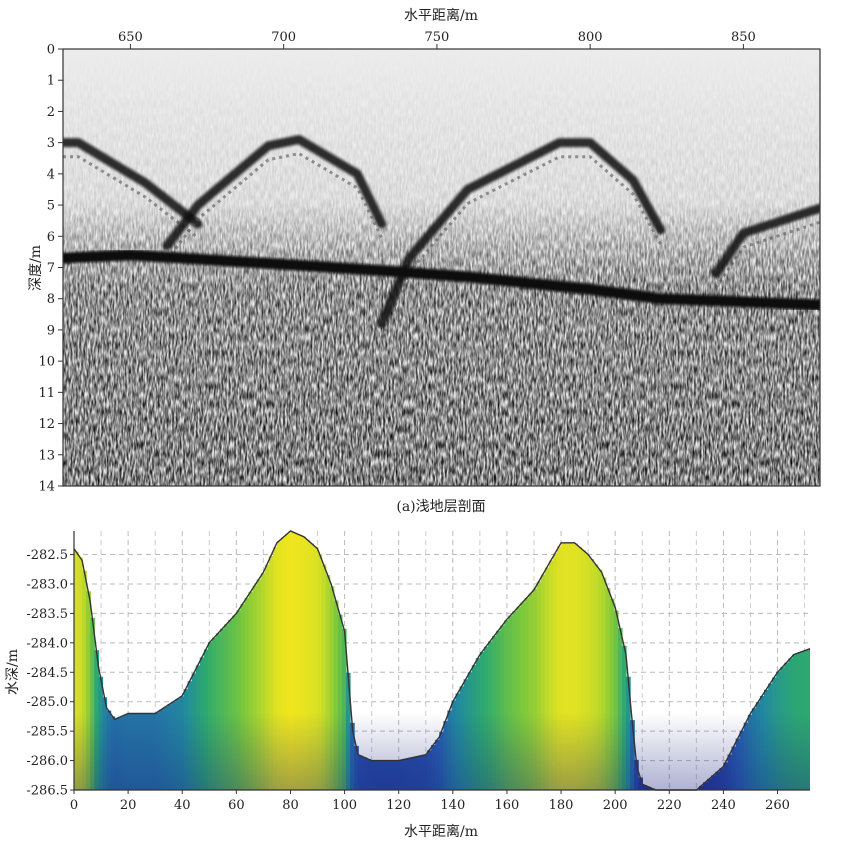 The height and width of the screenshot is (849, 851). What do you see at coordinates (51, 206) in the screenshot?
I see `top-y-tick-label: 5` at bounding box center [51, 206].